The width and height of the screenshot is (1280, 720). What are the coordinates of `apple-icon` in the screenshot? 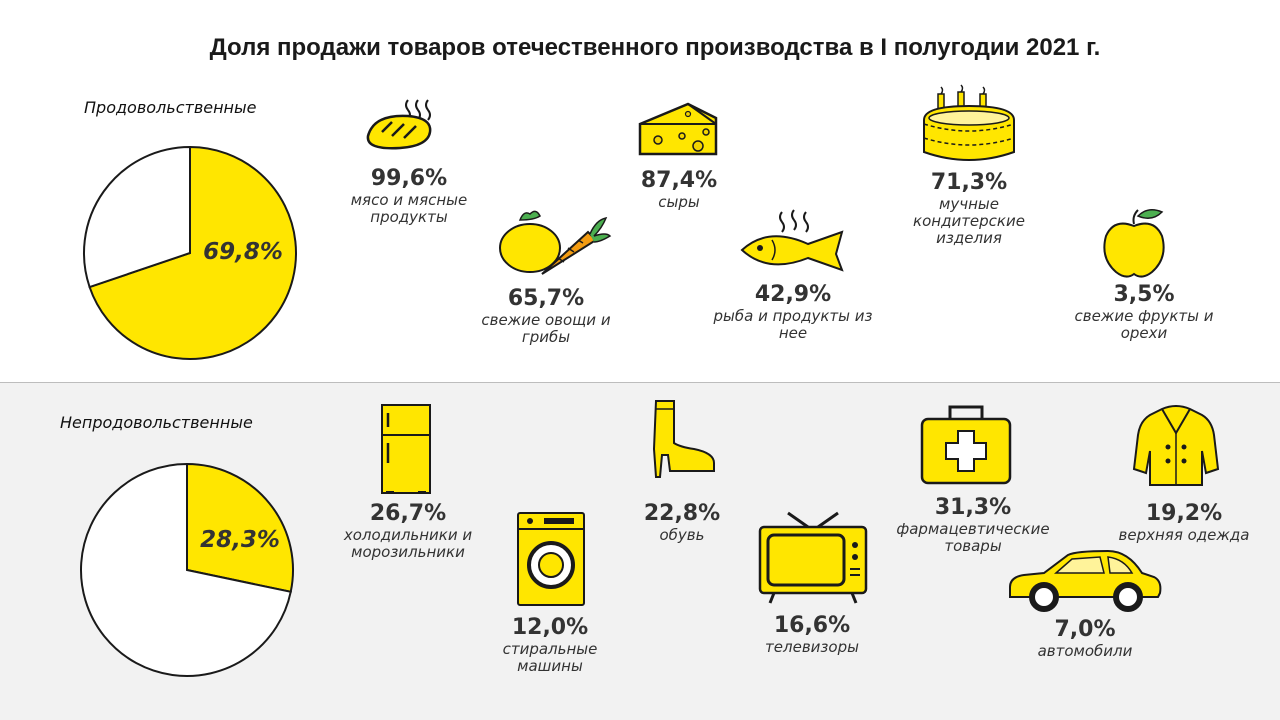 It's located at (1134, 243).